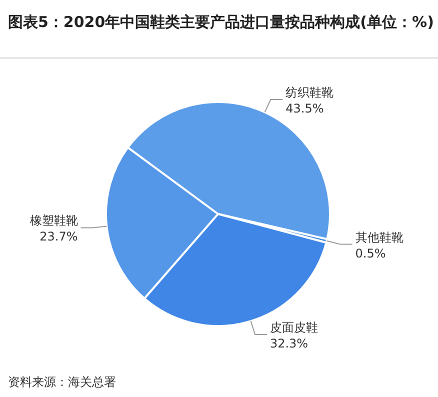 The width and height of the screenshot is (438, 397). What do you see at coordinates (54, 221) in the screenshot?
I see `slice-label: 橡塑鞋靴` at bounding box center [54, 221].